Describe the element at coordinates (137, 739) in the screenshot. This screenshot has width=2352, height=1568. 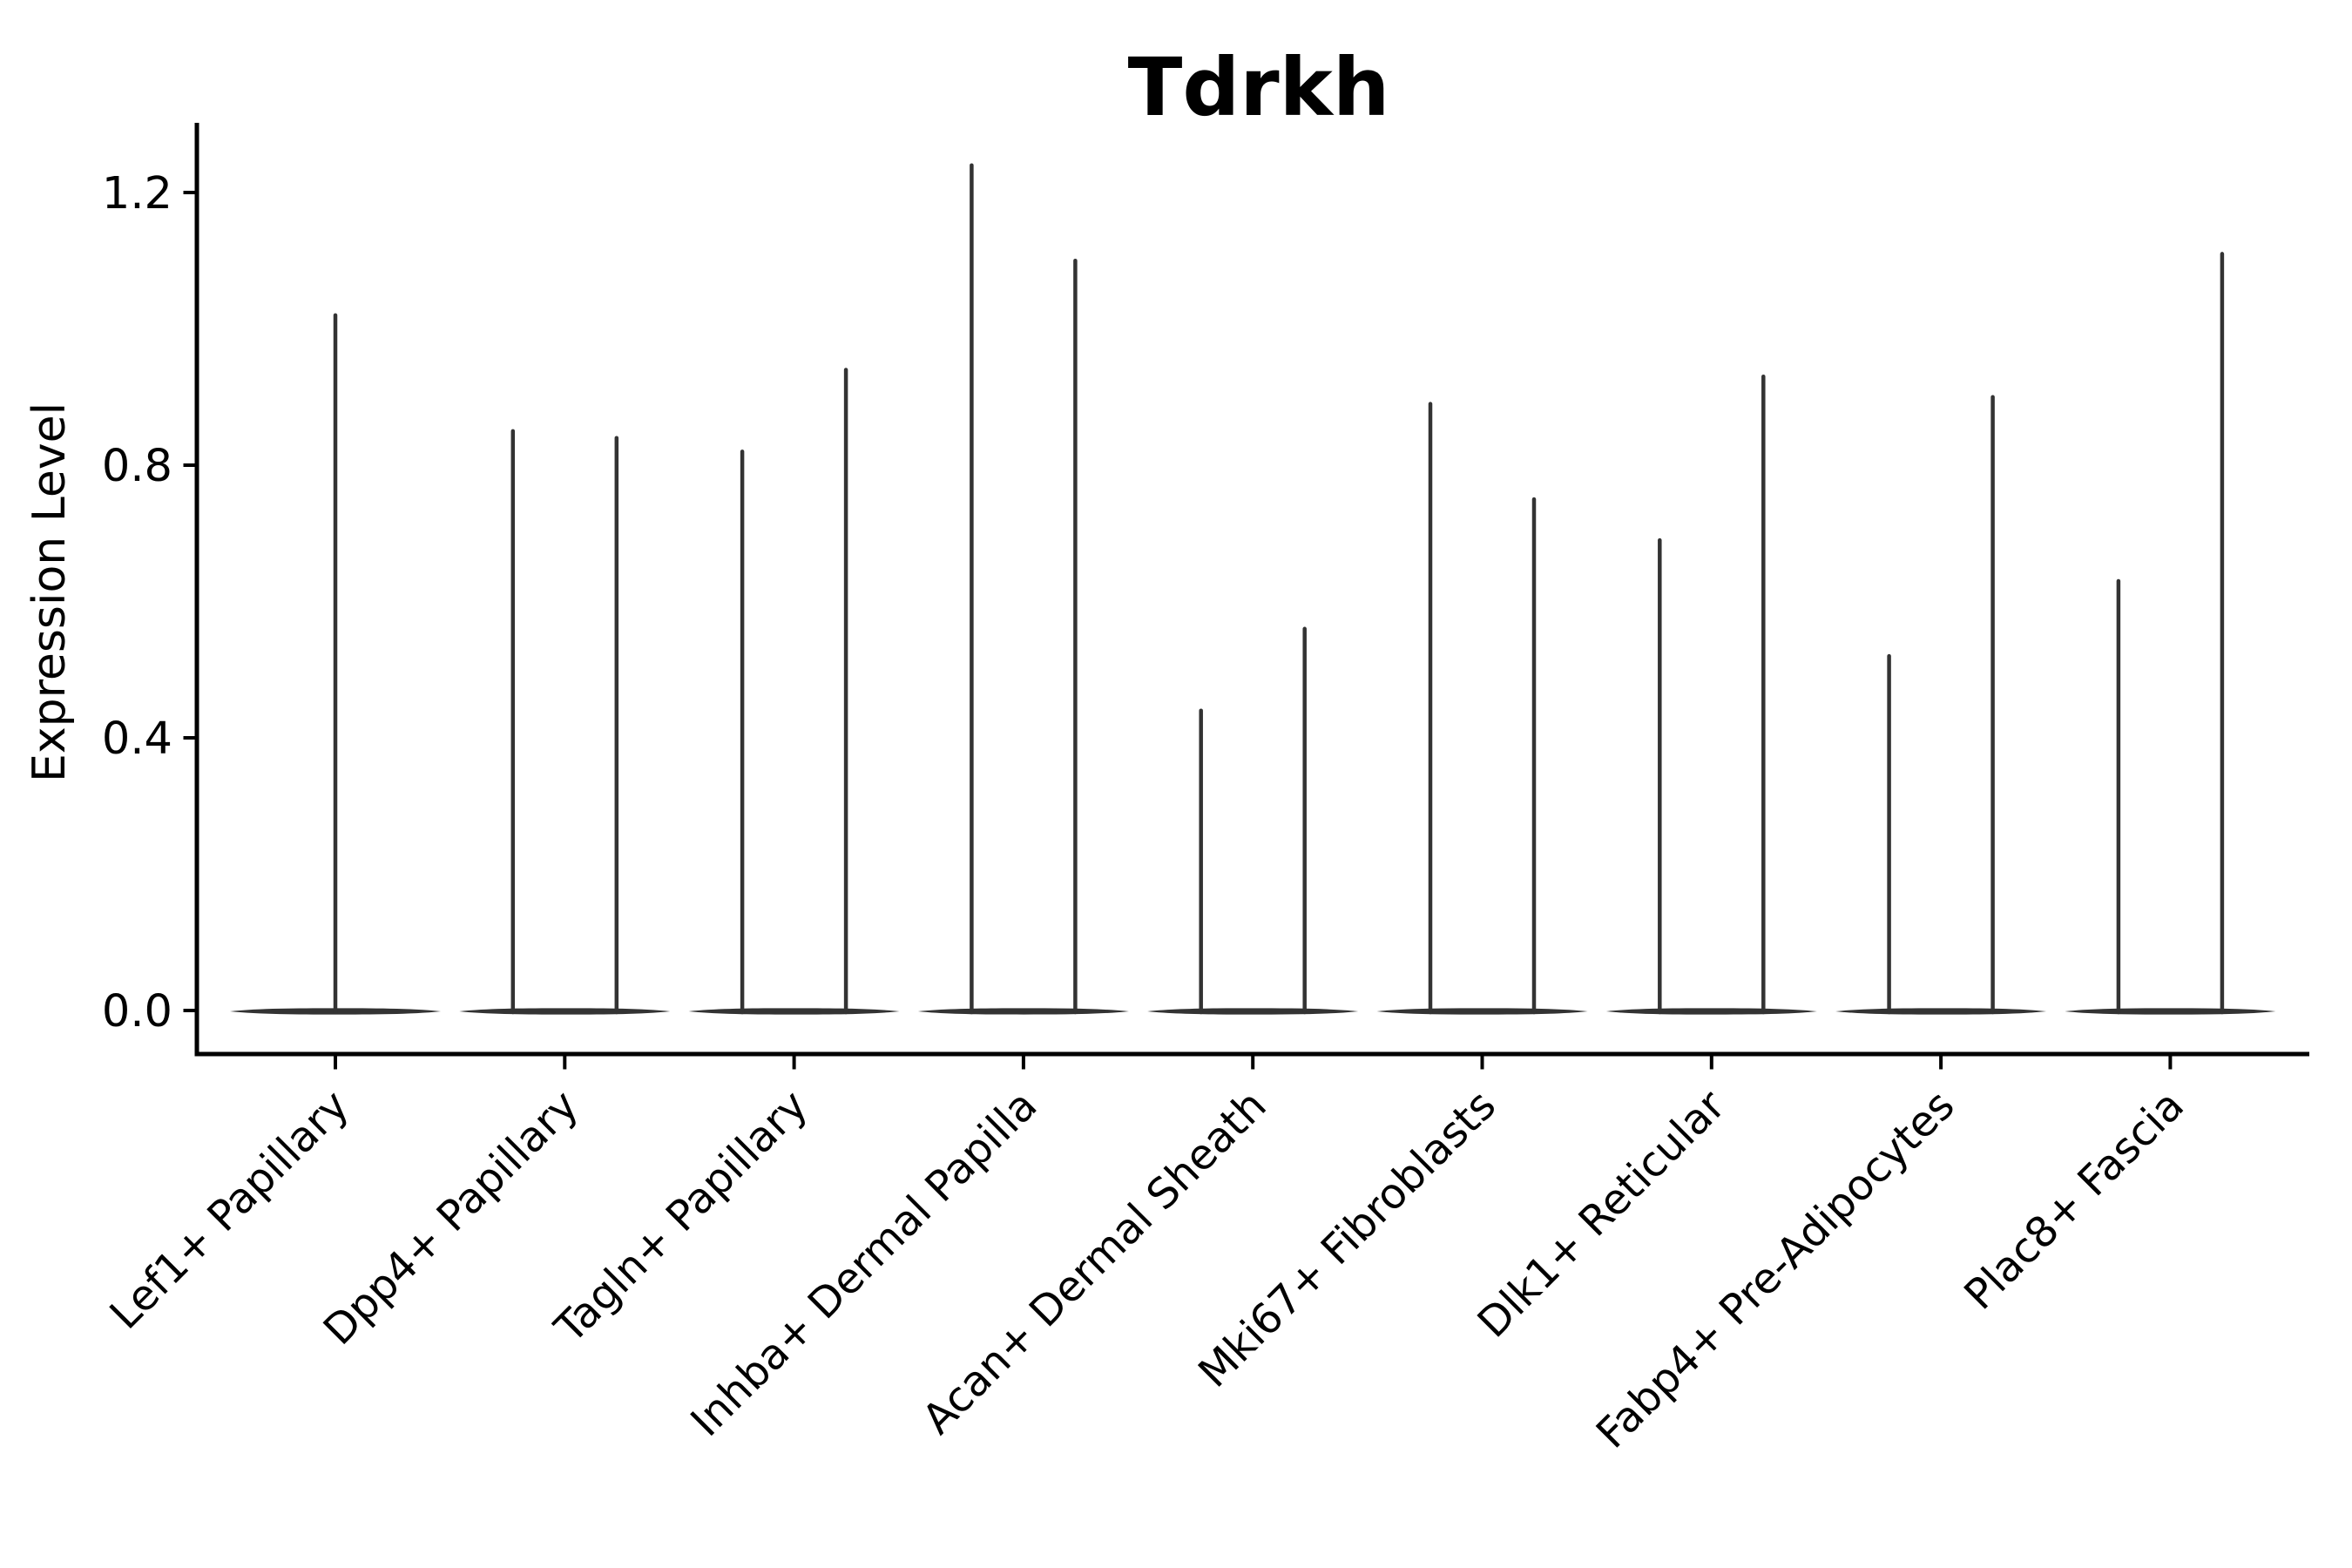
I see `y-tick-label: 0.4` at that location.